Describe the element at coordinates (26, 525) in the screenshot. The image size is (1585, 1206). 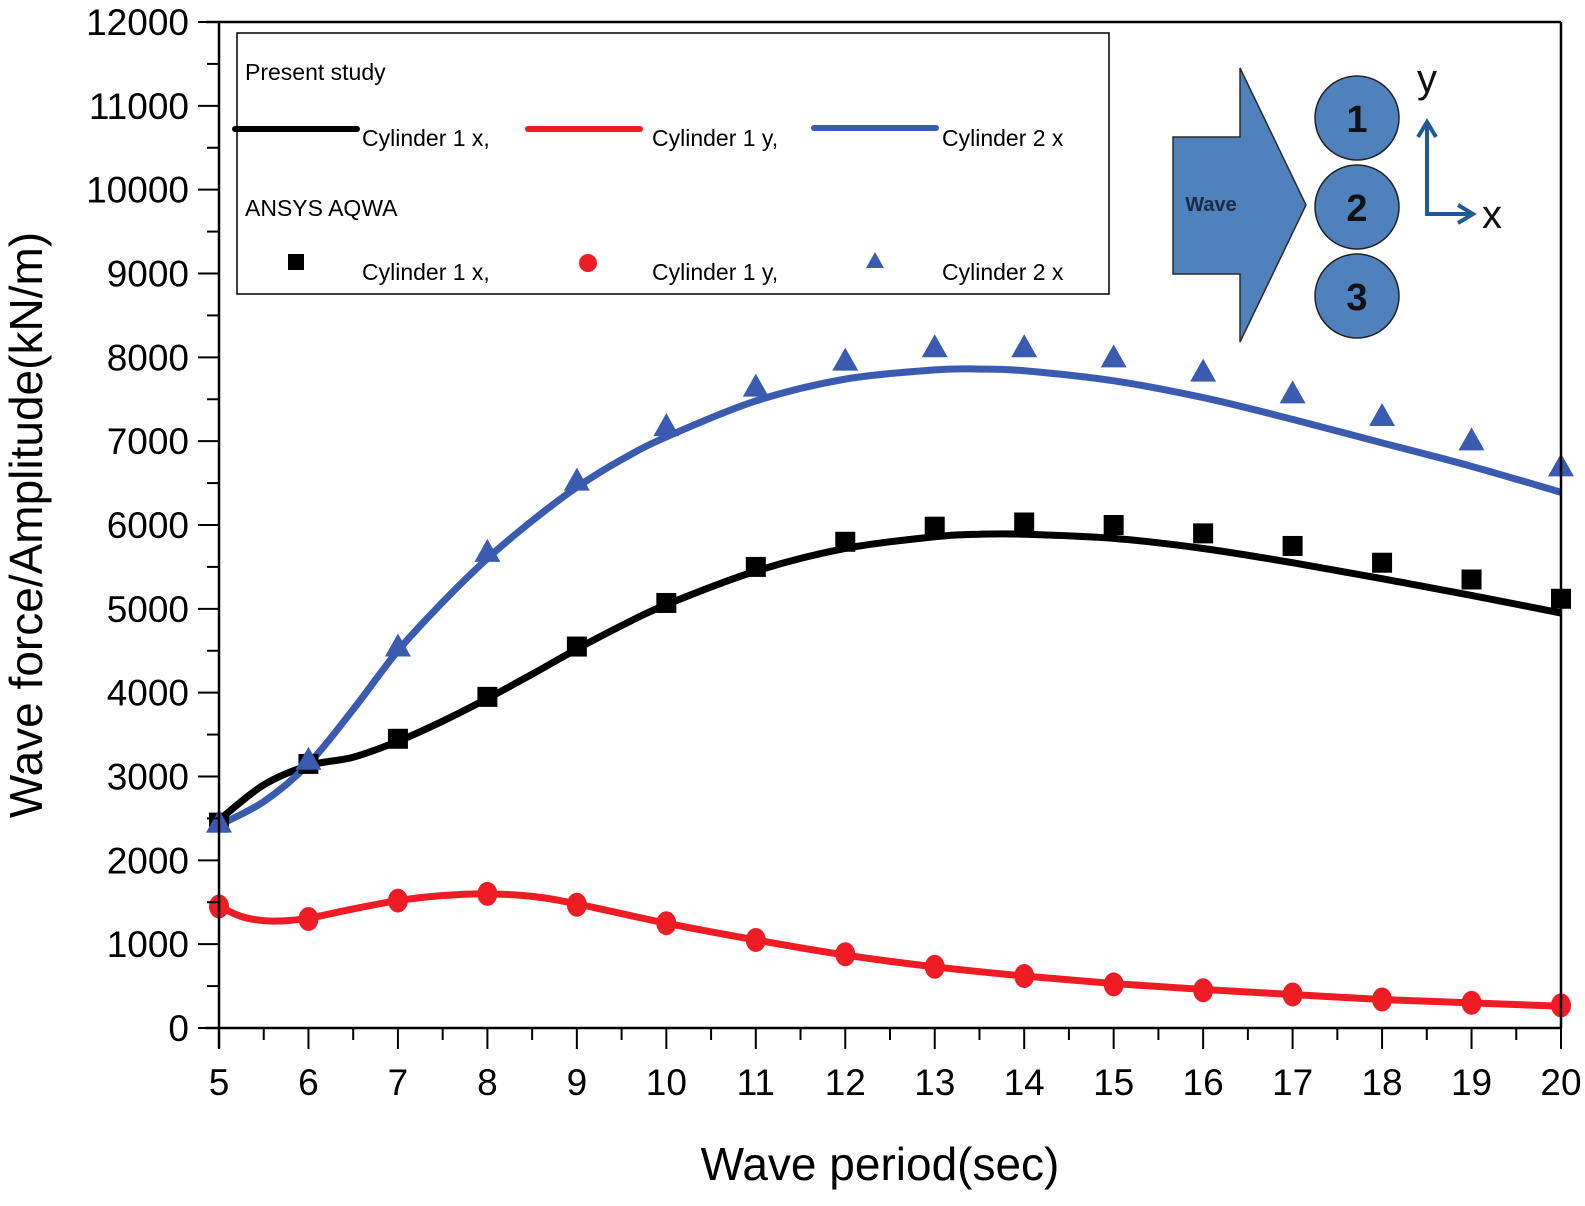
I see `y-axis-title: Wave force/Amplitude(kN/m)` at that location.